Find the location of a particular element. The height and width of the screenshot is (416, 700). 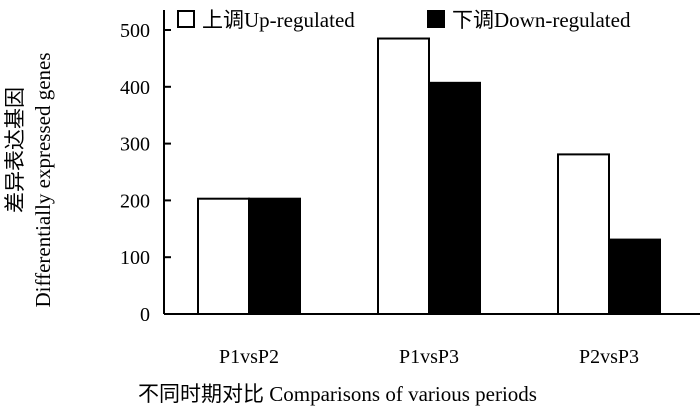

legend-label-up: 上调Up-regulated is located at coordinates (278, 20).